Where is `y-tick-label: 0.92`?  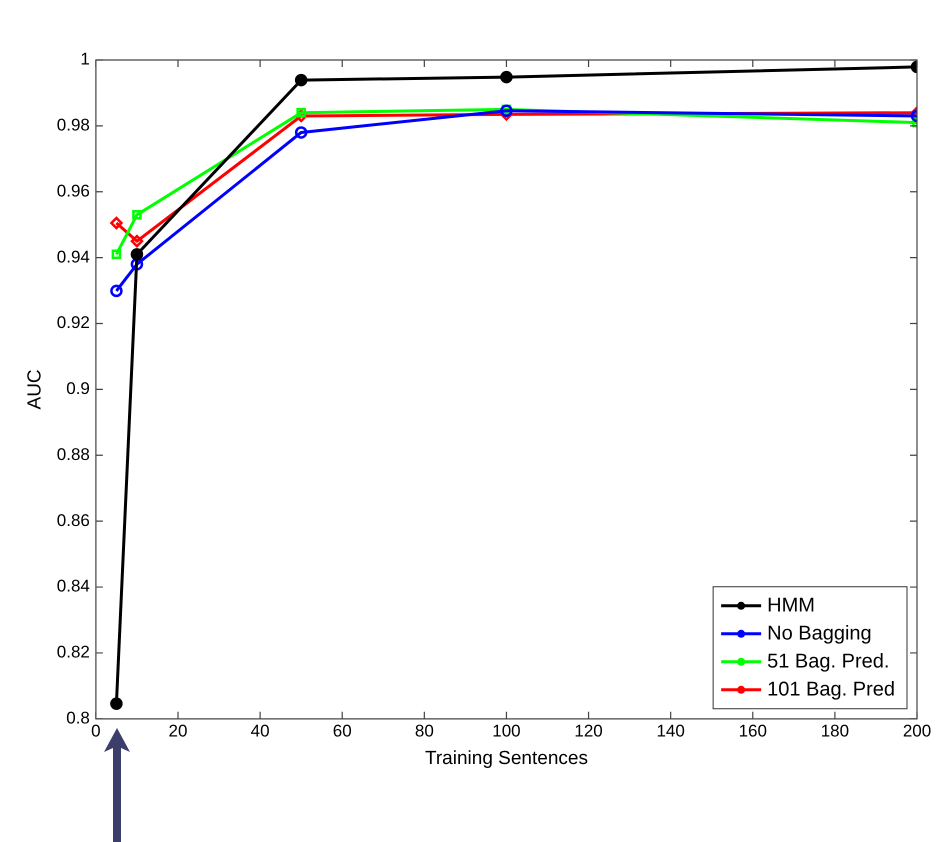 y-tick-label: 0.92 is located at coordinates (73, 322).